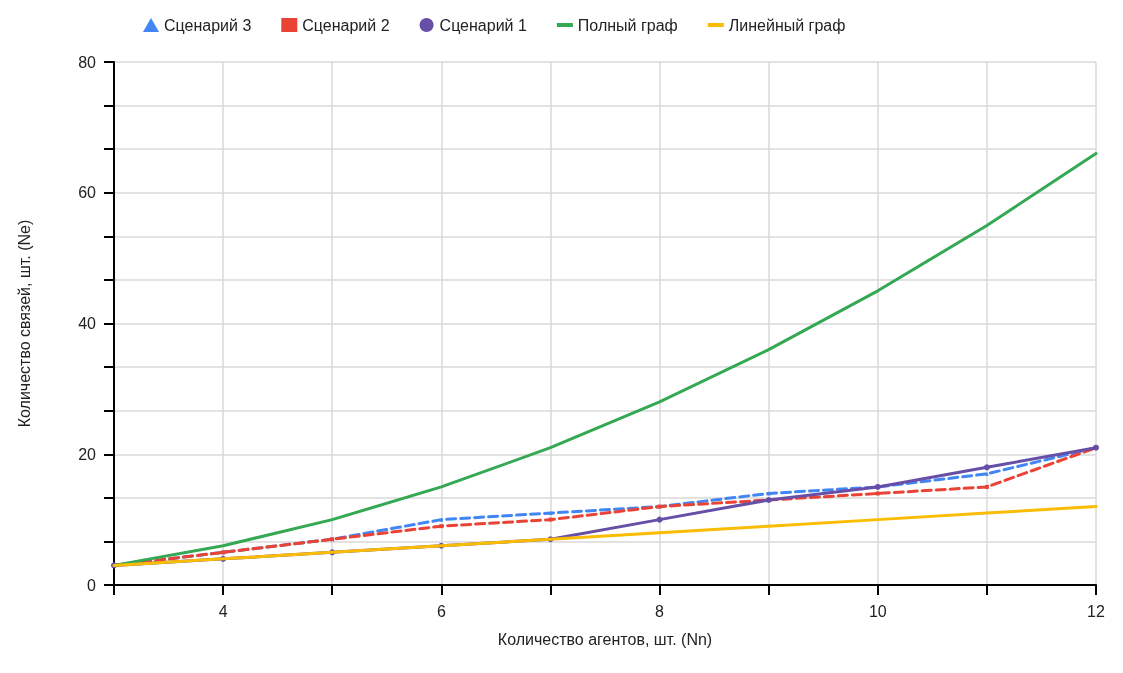 The image size is (1123, 673). What do you see at coordinates (441, 611) in the screenshot?
I see `x-tick-label: 6` at bounding box center [441, 611].